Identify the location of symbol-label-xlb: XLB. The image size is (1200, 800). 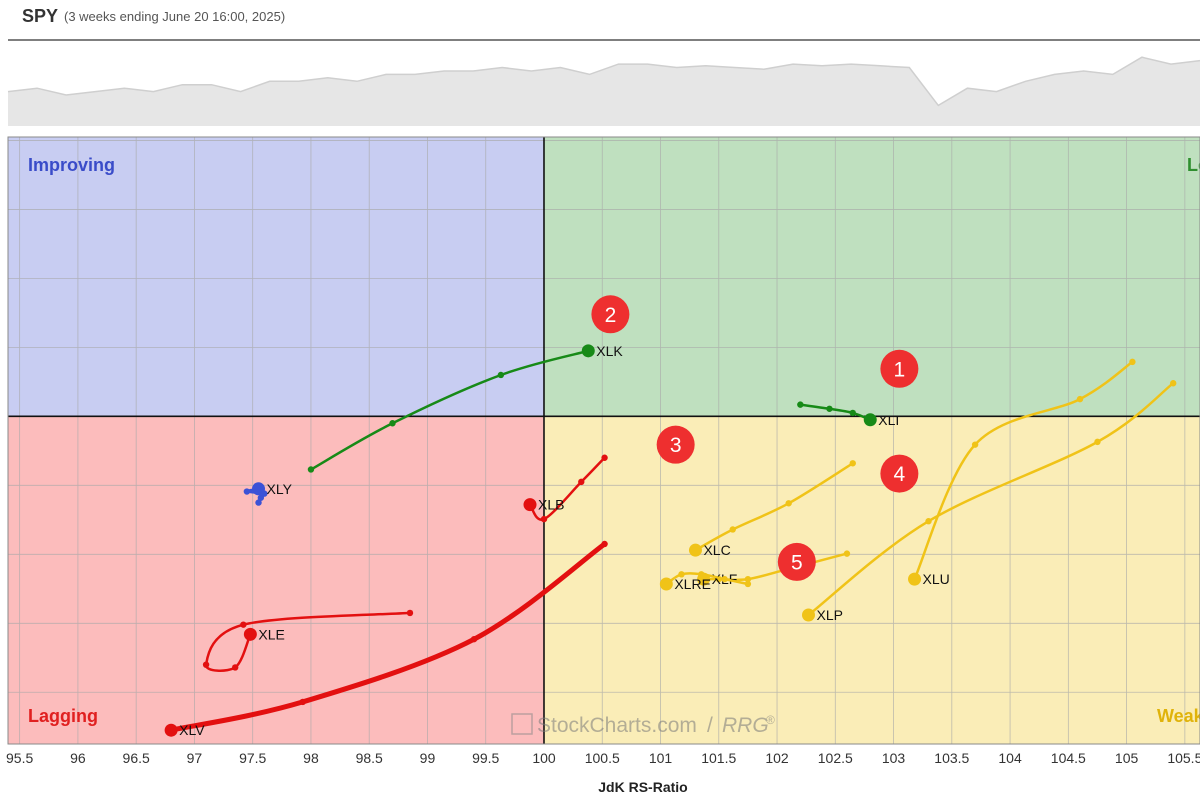
(551, 505).